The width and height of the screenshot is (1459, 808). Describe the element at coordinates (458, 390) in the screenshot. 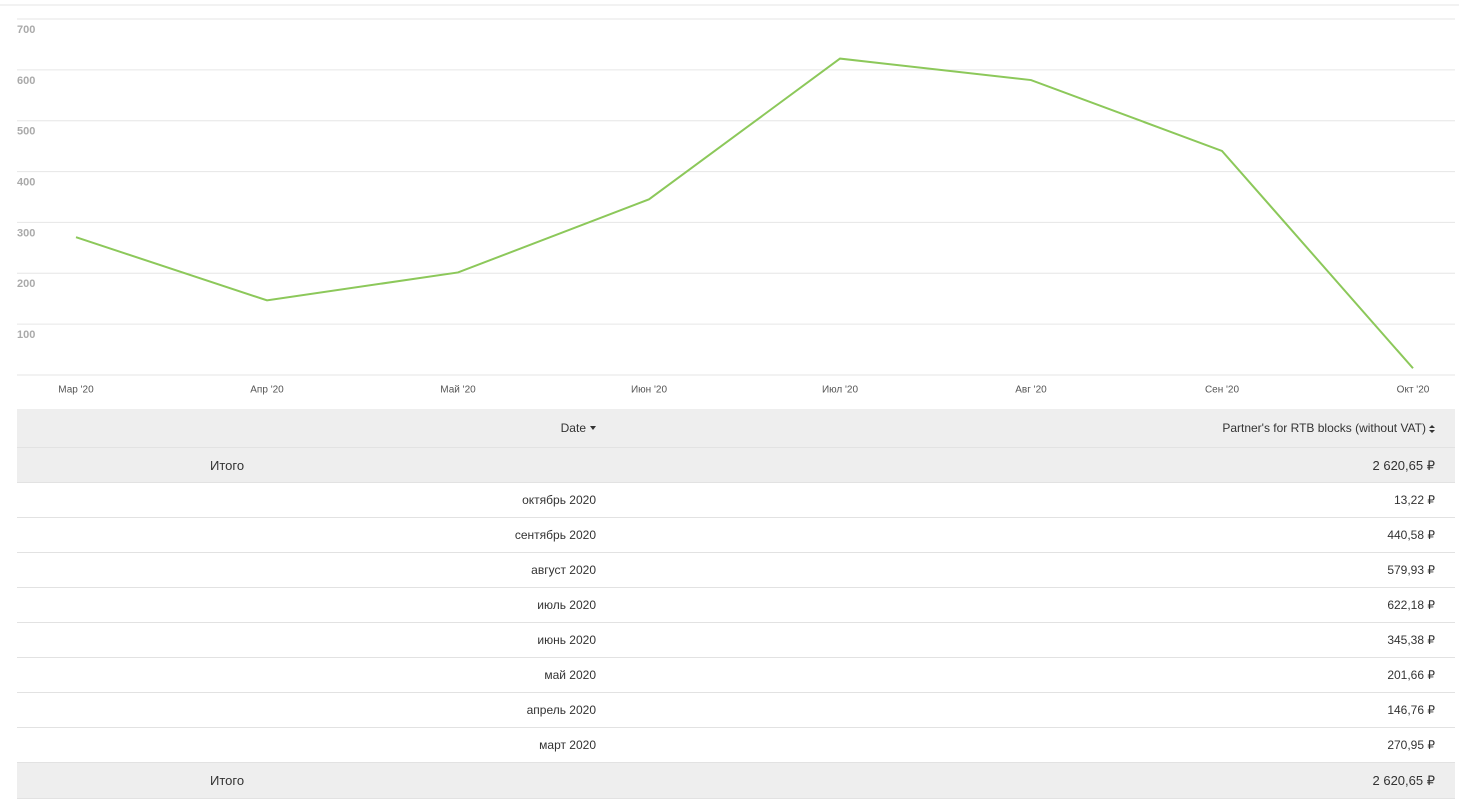

I see `x-tick-label: Май '20` at that location.